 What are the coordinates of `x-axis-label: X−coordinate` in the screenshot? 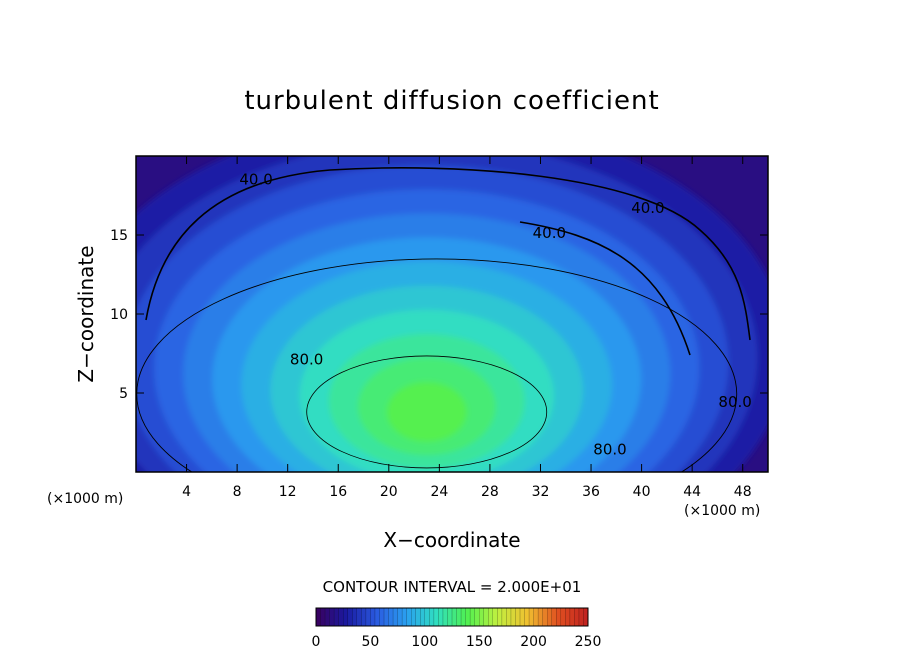 It's located at (452, 540).